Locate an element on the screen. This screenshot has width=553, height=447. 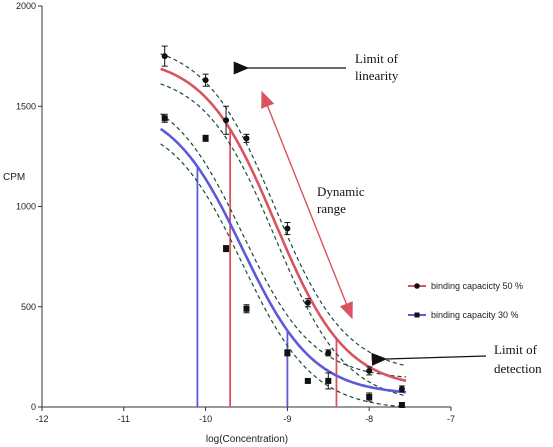
x-tick-label: -12 is located at coordinates (41, 419).